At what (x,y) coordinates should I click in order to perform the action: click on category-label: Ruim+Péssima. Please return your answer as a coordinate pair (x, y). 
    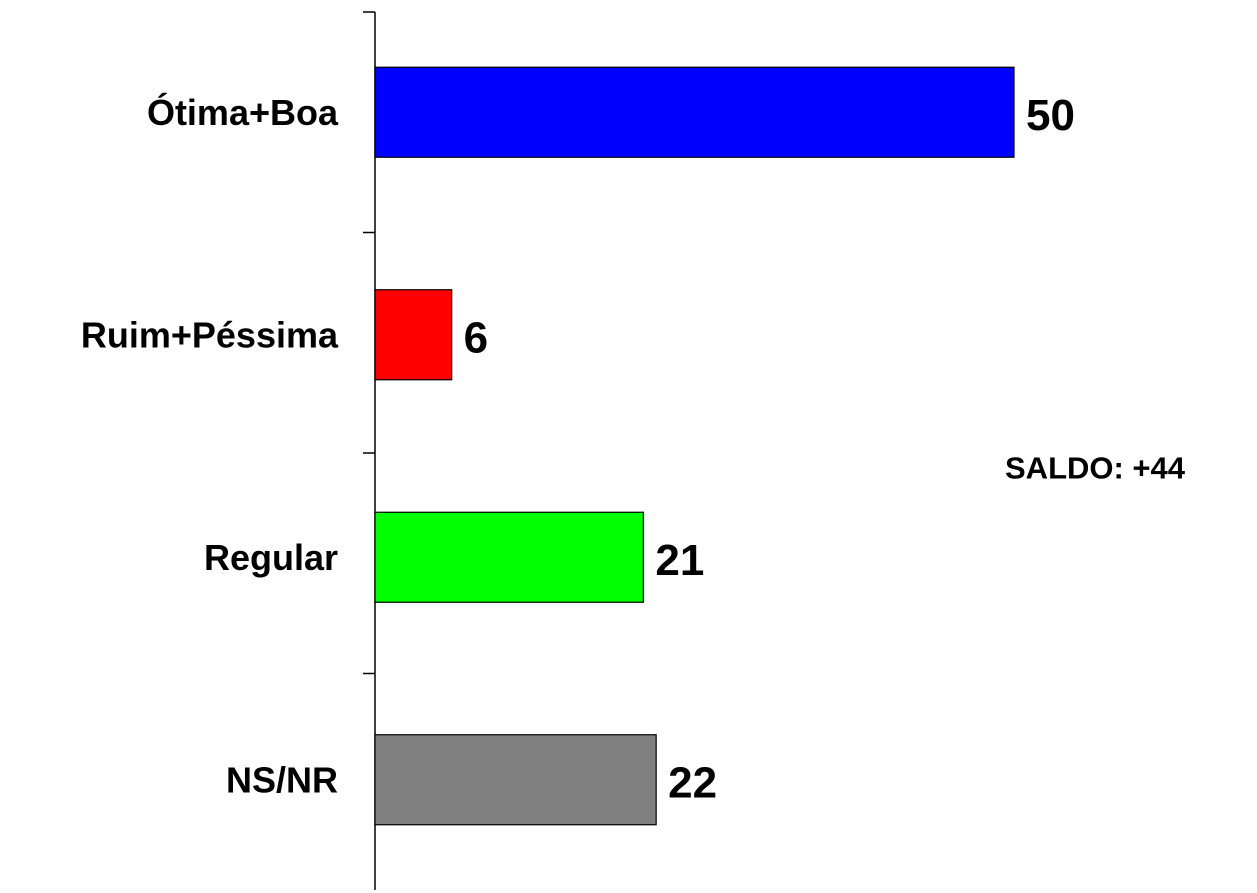
    Looking at the image, I should click on (210, 334).